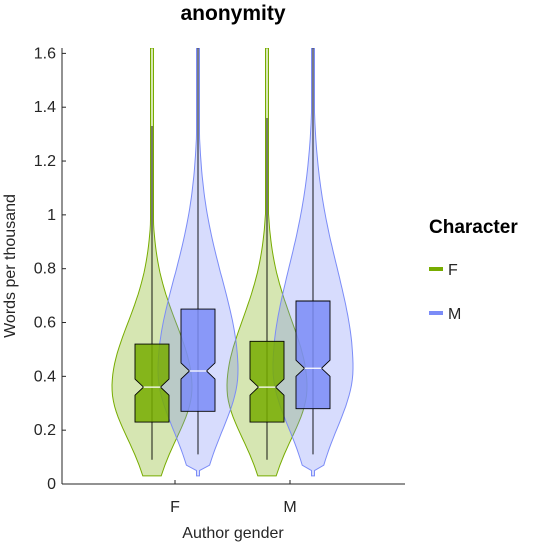 The height and width of the screenshot is (543, 534). What do you see at coordinates (198, 360) in the screenshot?
I see `box-M-F` at bounding box center [198, 360].